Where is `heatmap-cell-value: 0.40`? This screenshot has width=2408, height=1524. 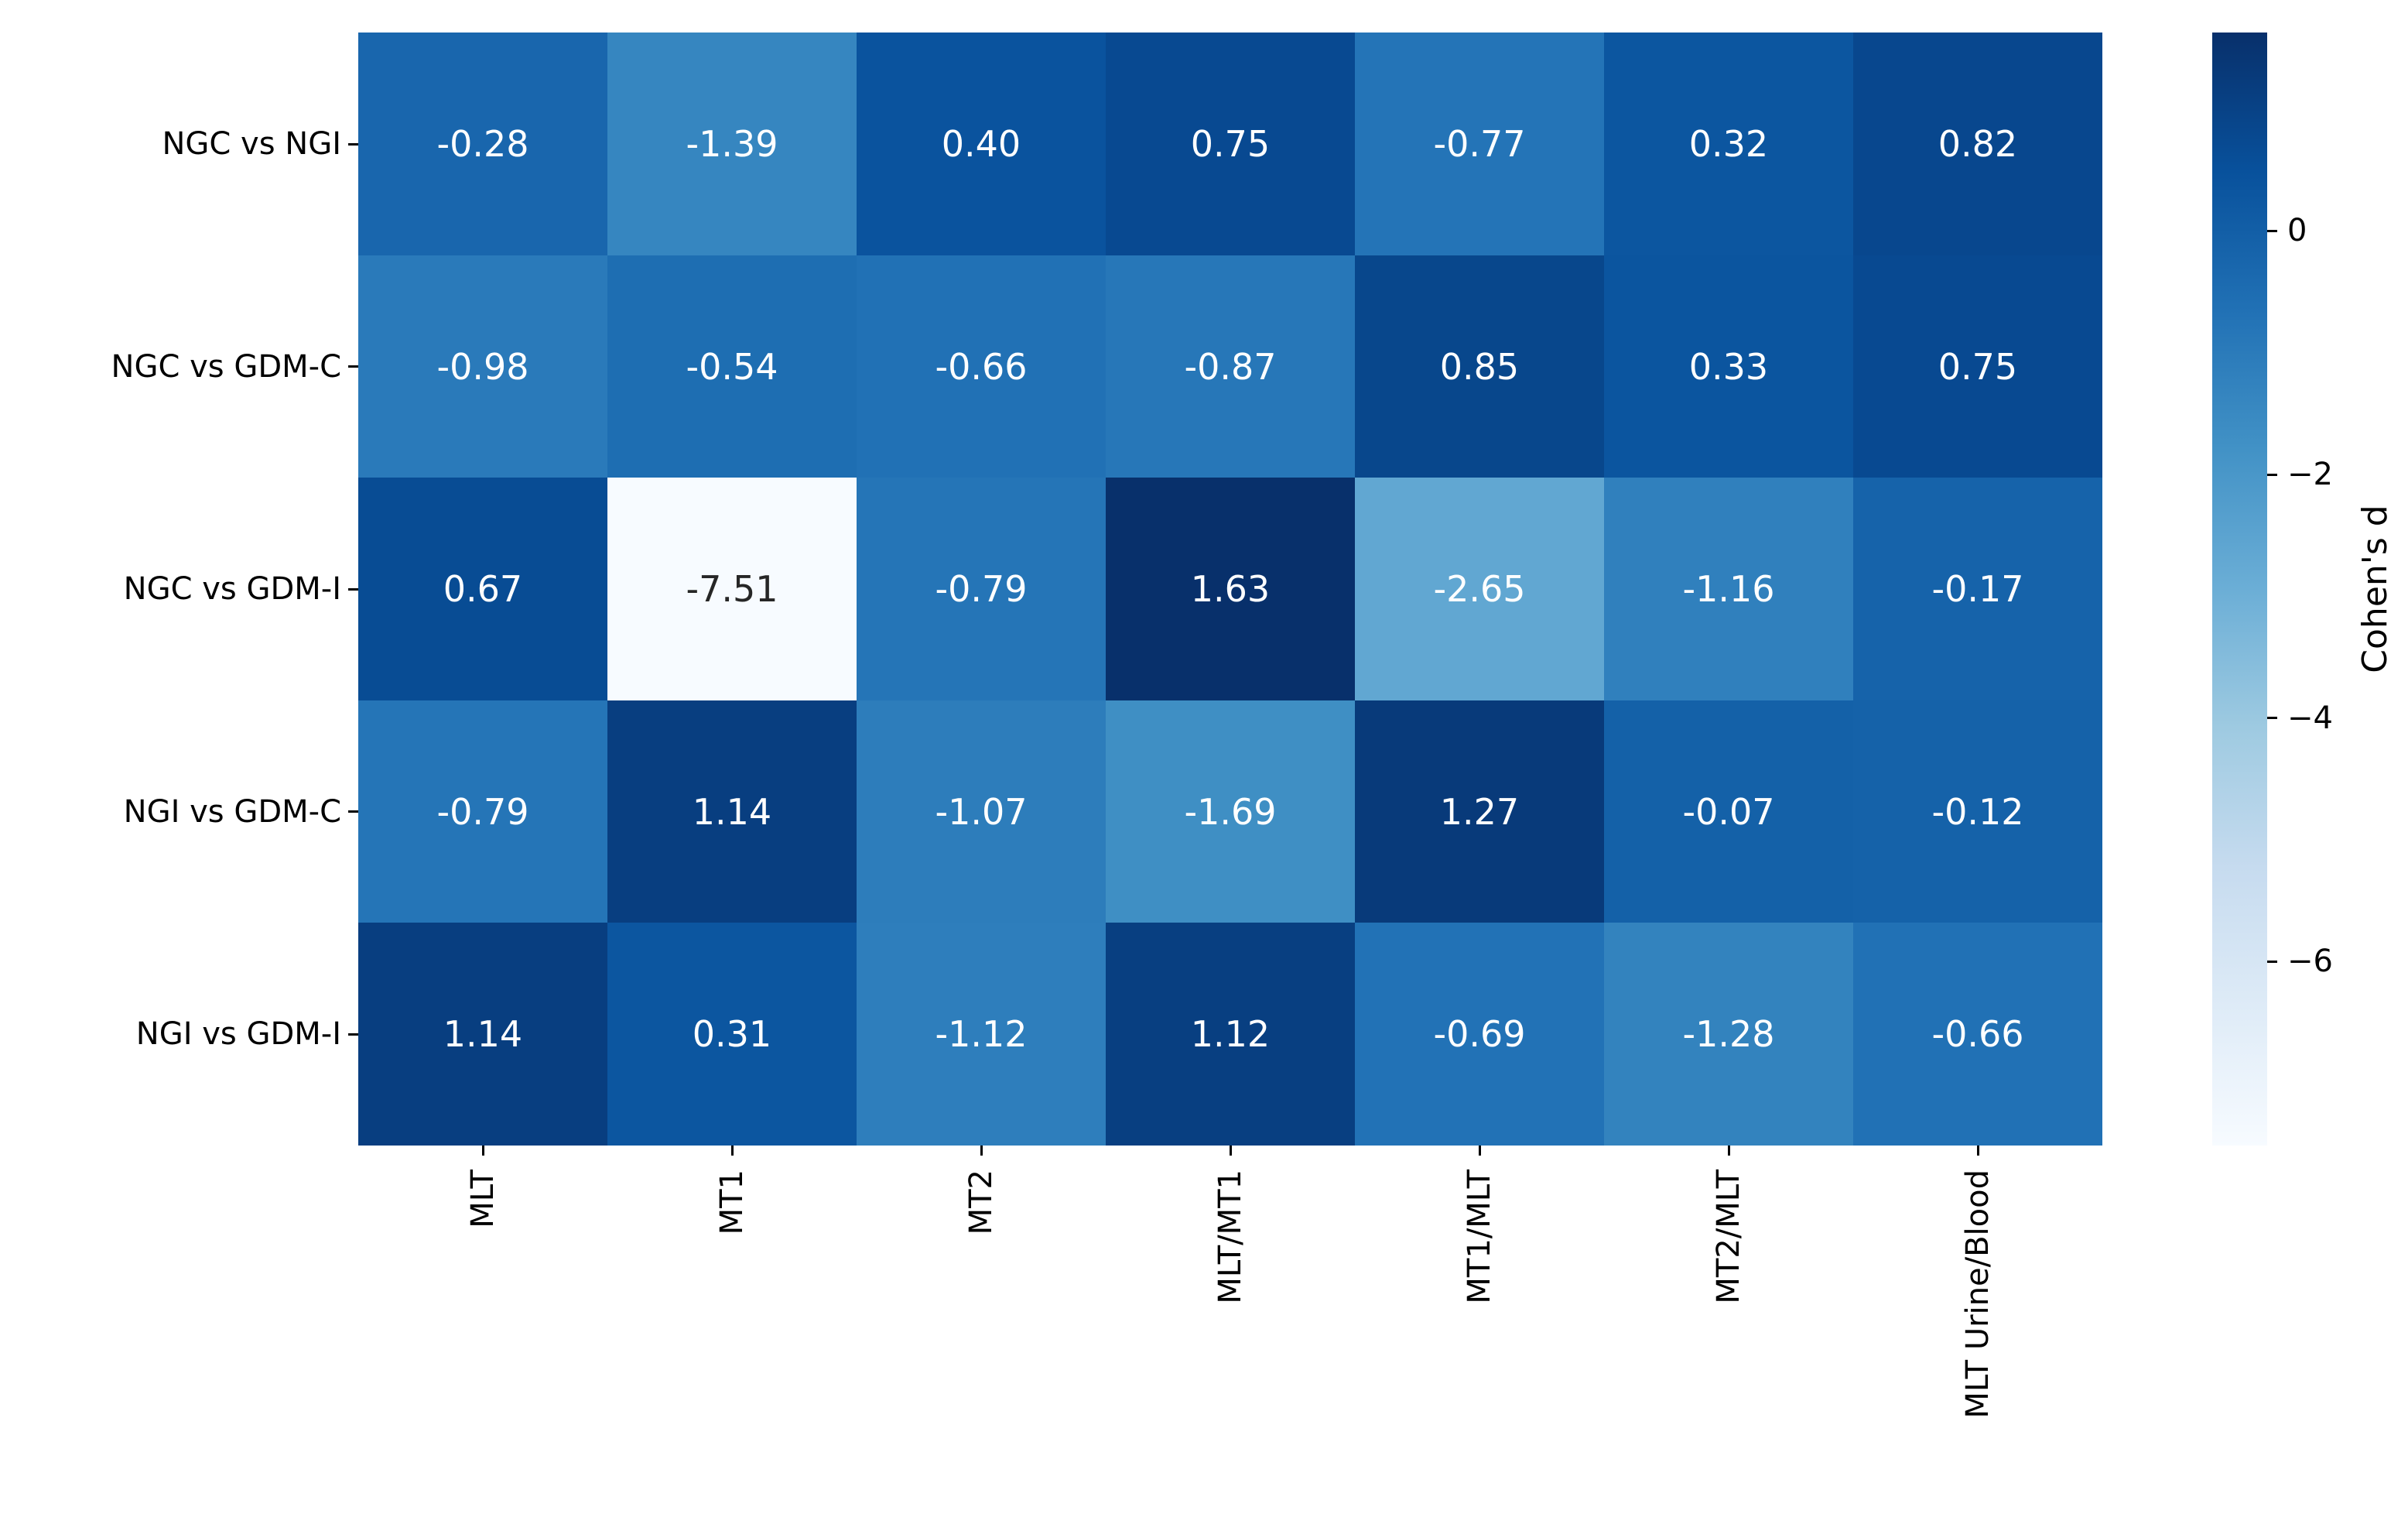
heatmap-cell-value: 0.40 is located at coordinates (981, 144).